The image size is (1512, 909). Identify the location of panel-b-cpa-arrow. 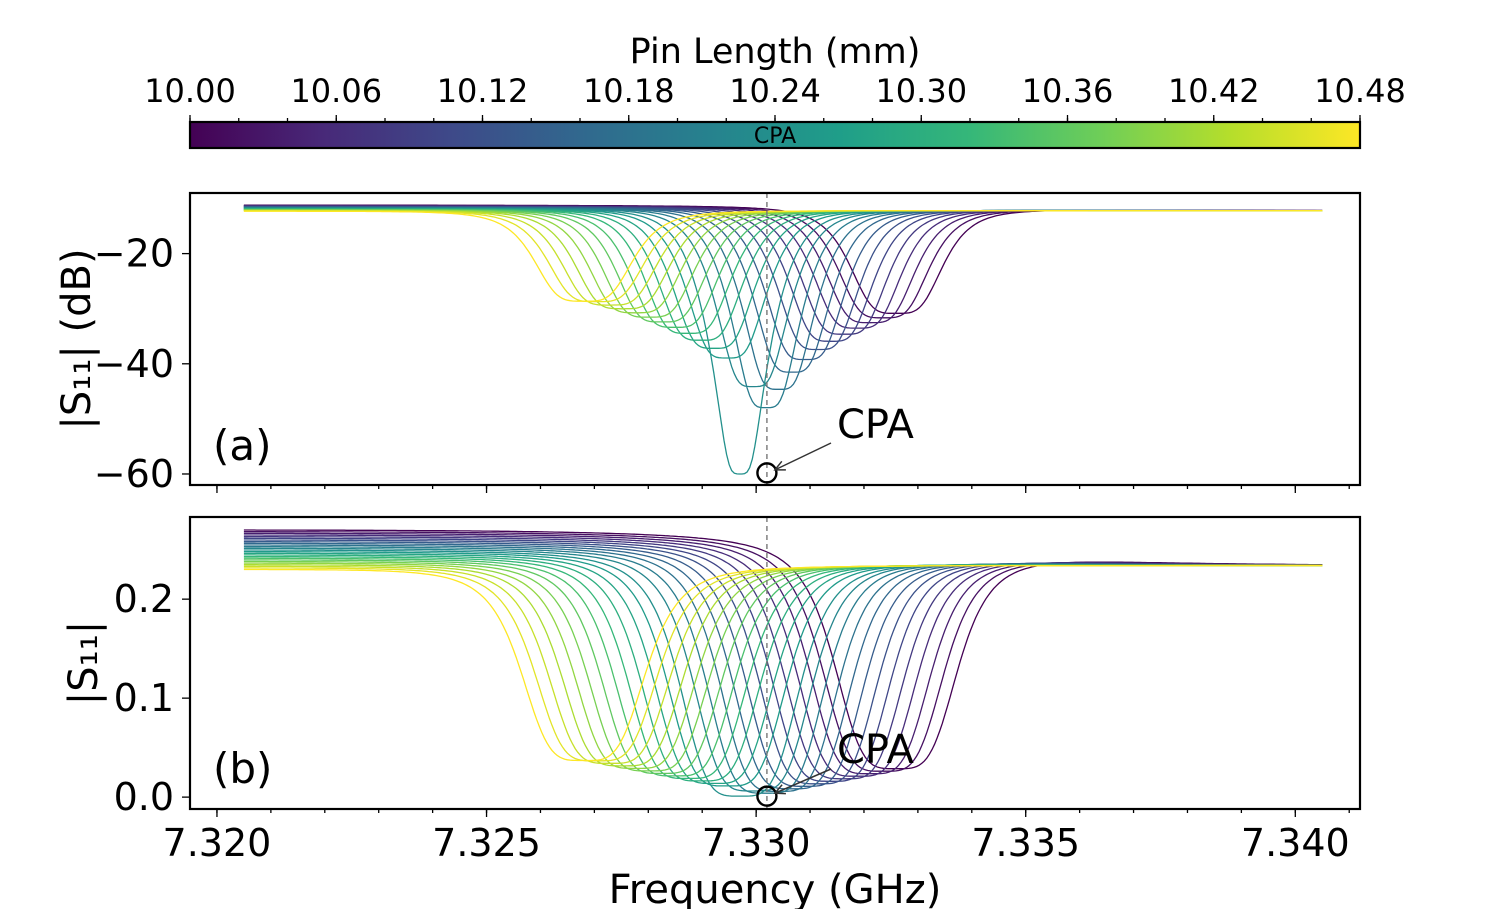
(803, 781).